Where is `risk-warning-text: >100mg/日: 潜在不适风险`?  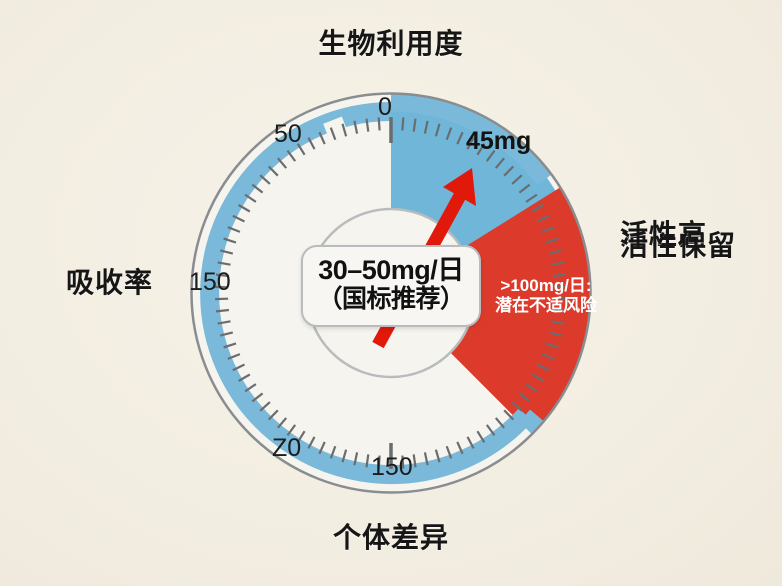
risk-warning-text: >100mg/日: 潜在不适风险 is located at coordinates (546, 296).